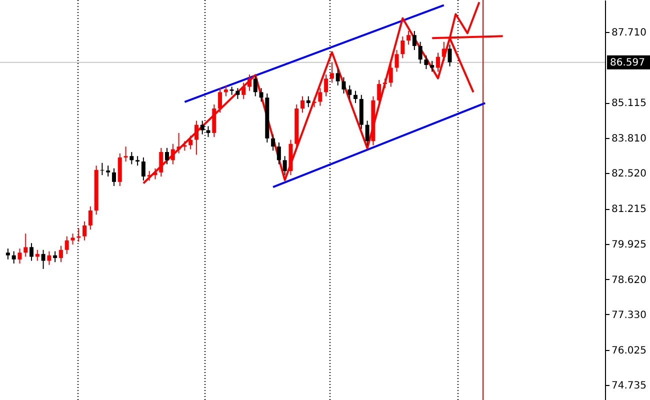 The height and width of the screenshot is (400, 650). Describe the element at coordinates (629, 174) in the screenshot. I see `y-tick-label: 82.520` at that location.